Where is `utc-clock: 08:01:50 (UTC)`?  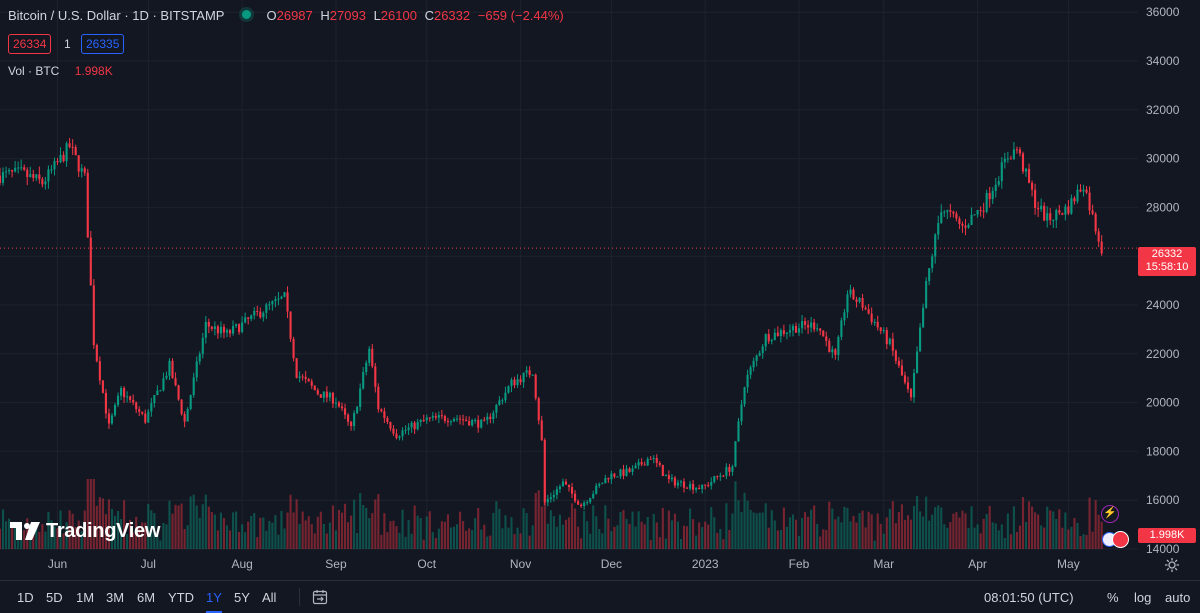
utc-clock: 08:01:50 (UTC) is located at coordinates (1029, 597).